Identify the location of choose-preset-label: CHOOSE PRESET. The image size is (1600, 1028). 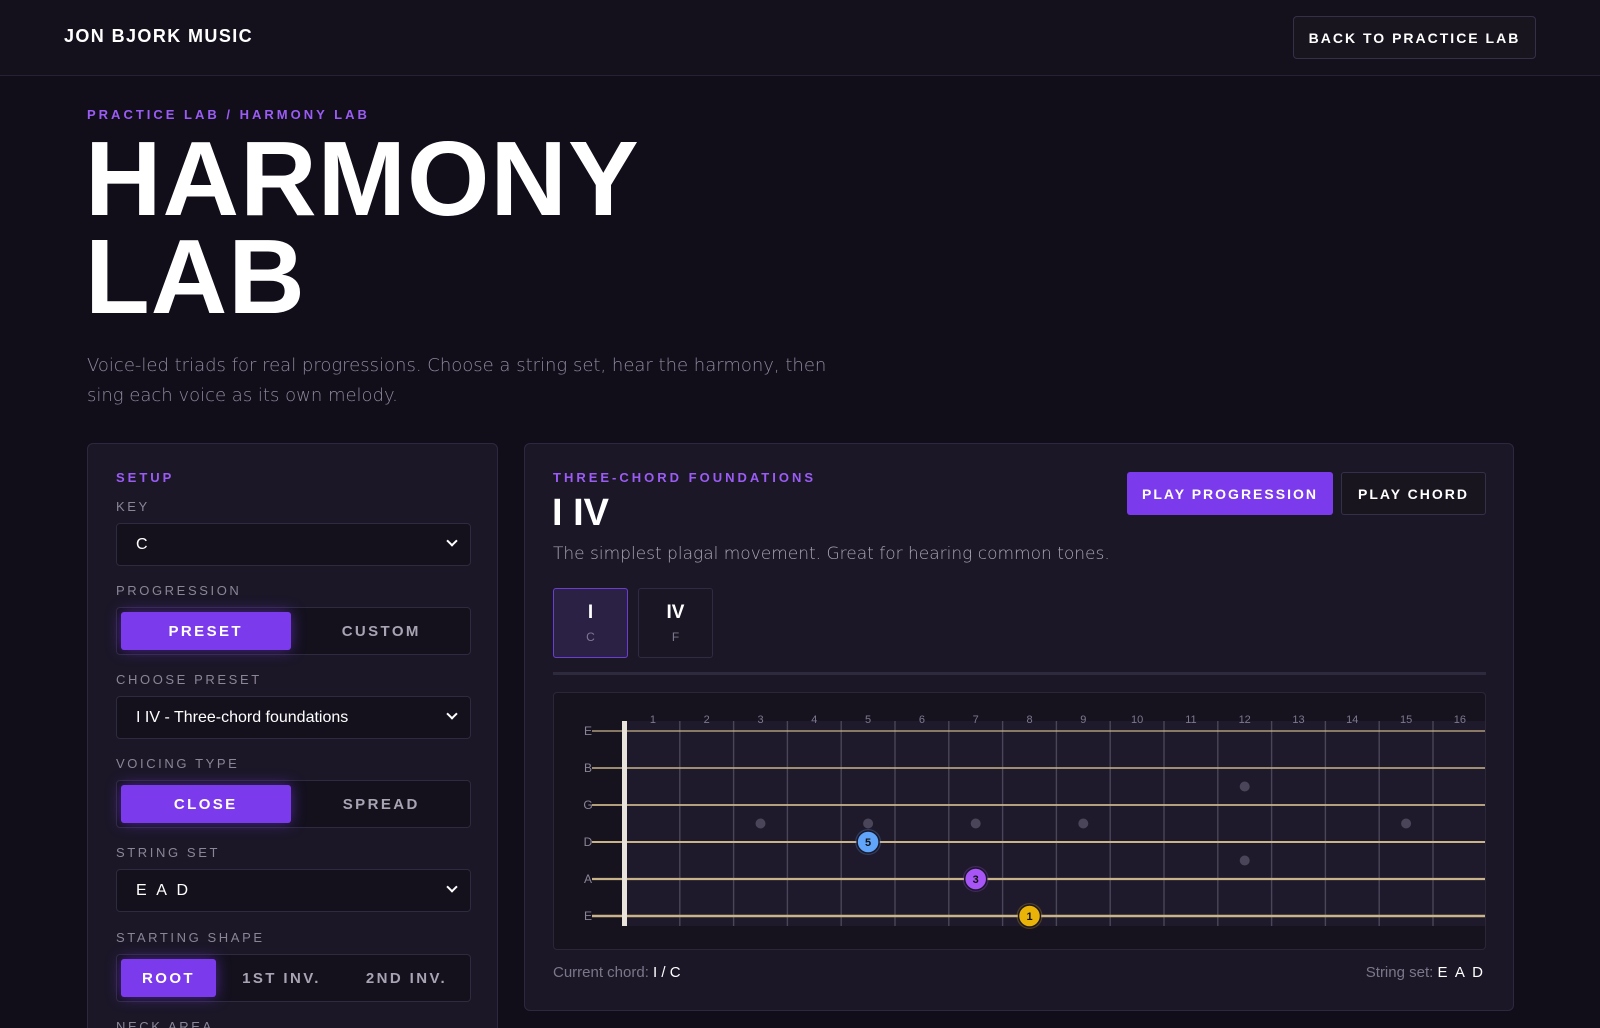
(189, 679).